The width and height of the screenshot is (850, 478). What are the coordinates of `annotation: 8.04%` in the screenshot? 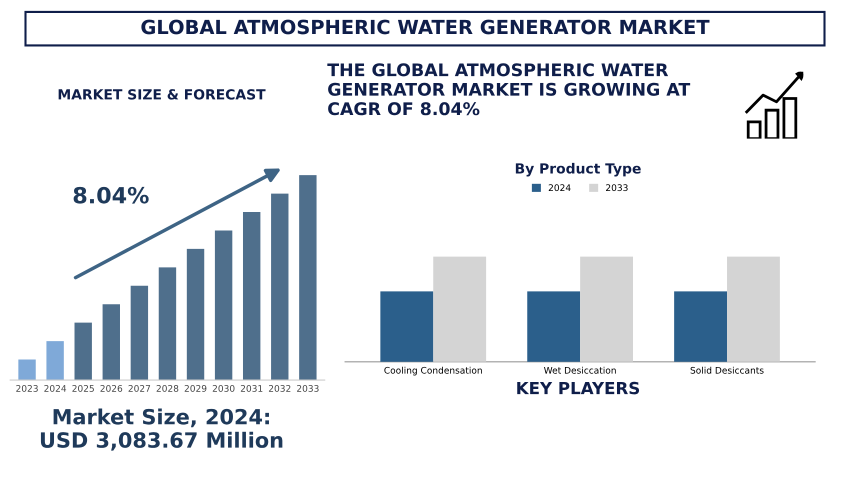 It's located at (111, 195).